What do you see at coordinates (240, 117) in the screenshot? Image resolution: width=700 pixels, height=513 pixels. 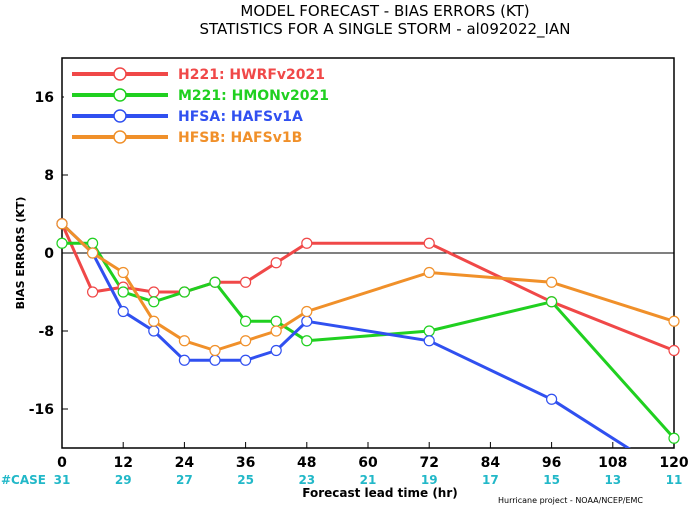 I see `legend-label: HFSA: HAFSv1A` at bounding box center [240, 117].